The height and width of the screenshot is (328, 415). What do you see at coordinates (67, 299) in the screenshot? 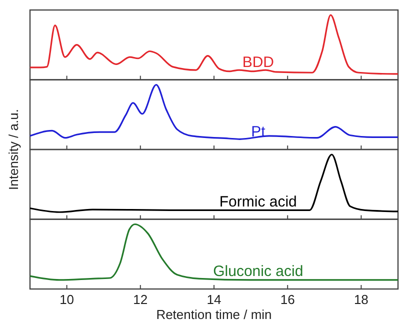
I see `x-tick-label: 10` at bounding box center [67, 299].